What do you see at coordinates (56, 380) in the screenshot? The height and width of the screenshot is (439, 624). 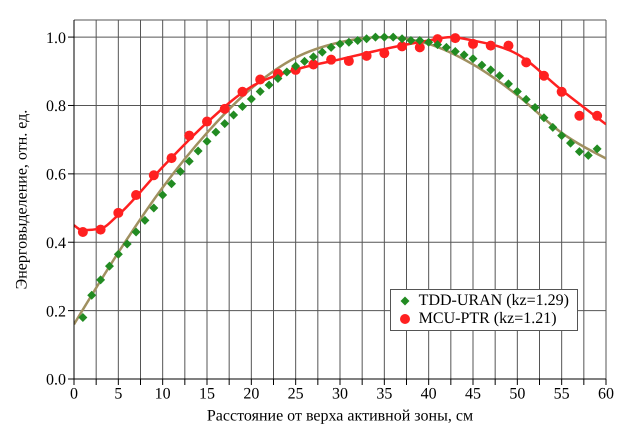 I see `y-tick-label: 0.0` at bounding box center [56, 380].